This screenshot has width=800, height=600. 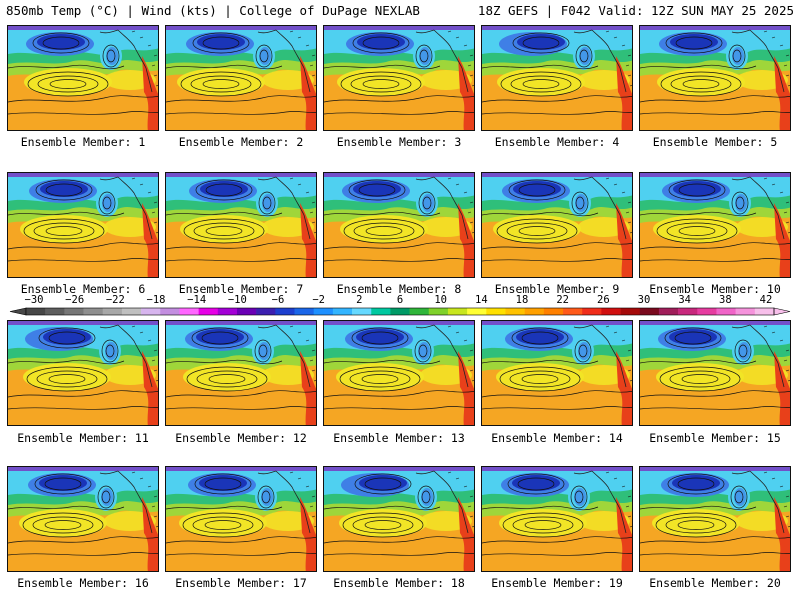 What do you see at coordinates (18, 311) in the screenshot?
I see `colorbar-min-arrow` at bounding box center [18, 311].